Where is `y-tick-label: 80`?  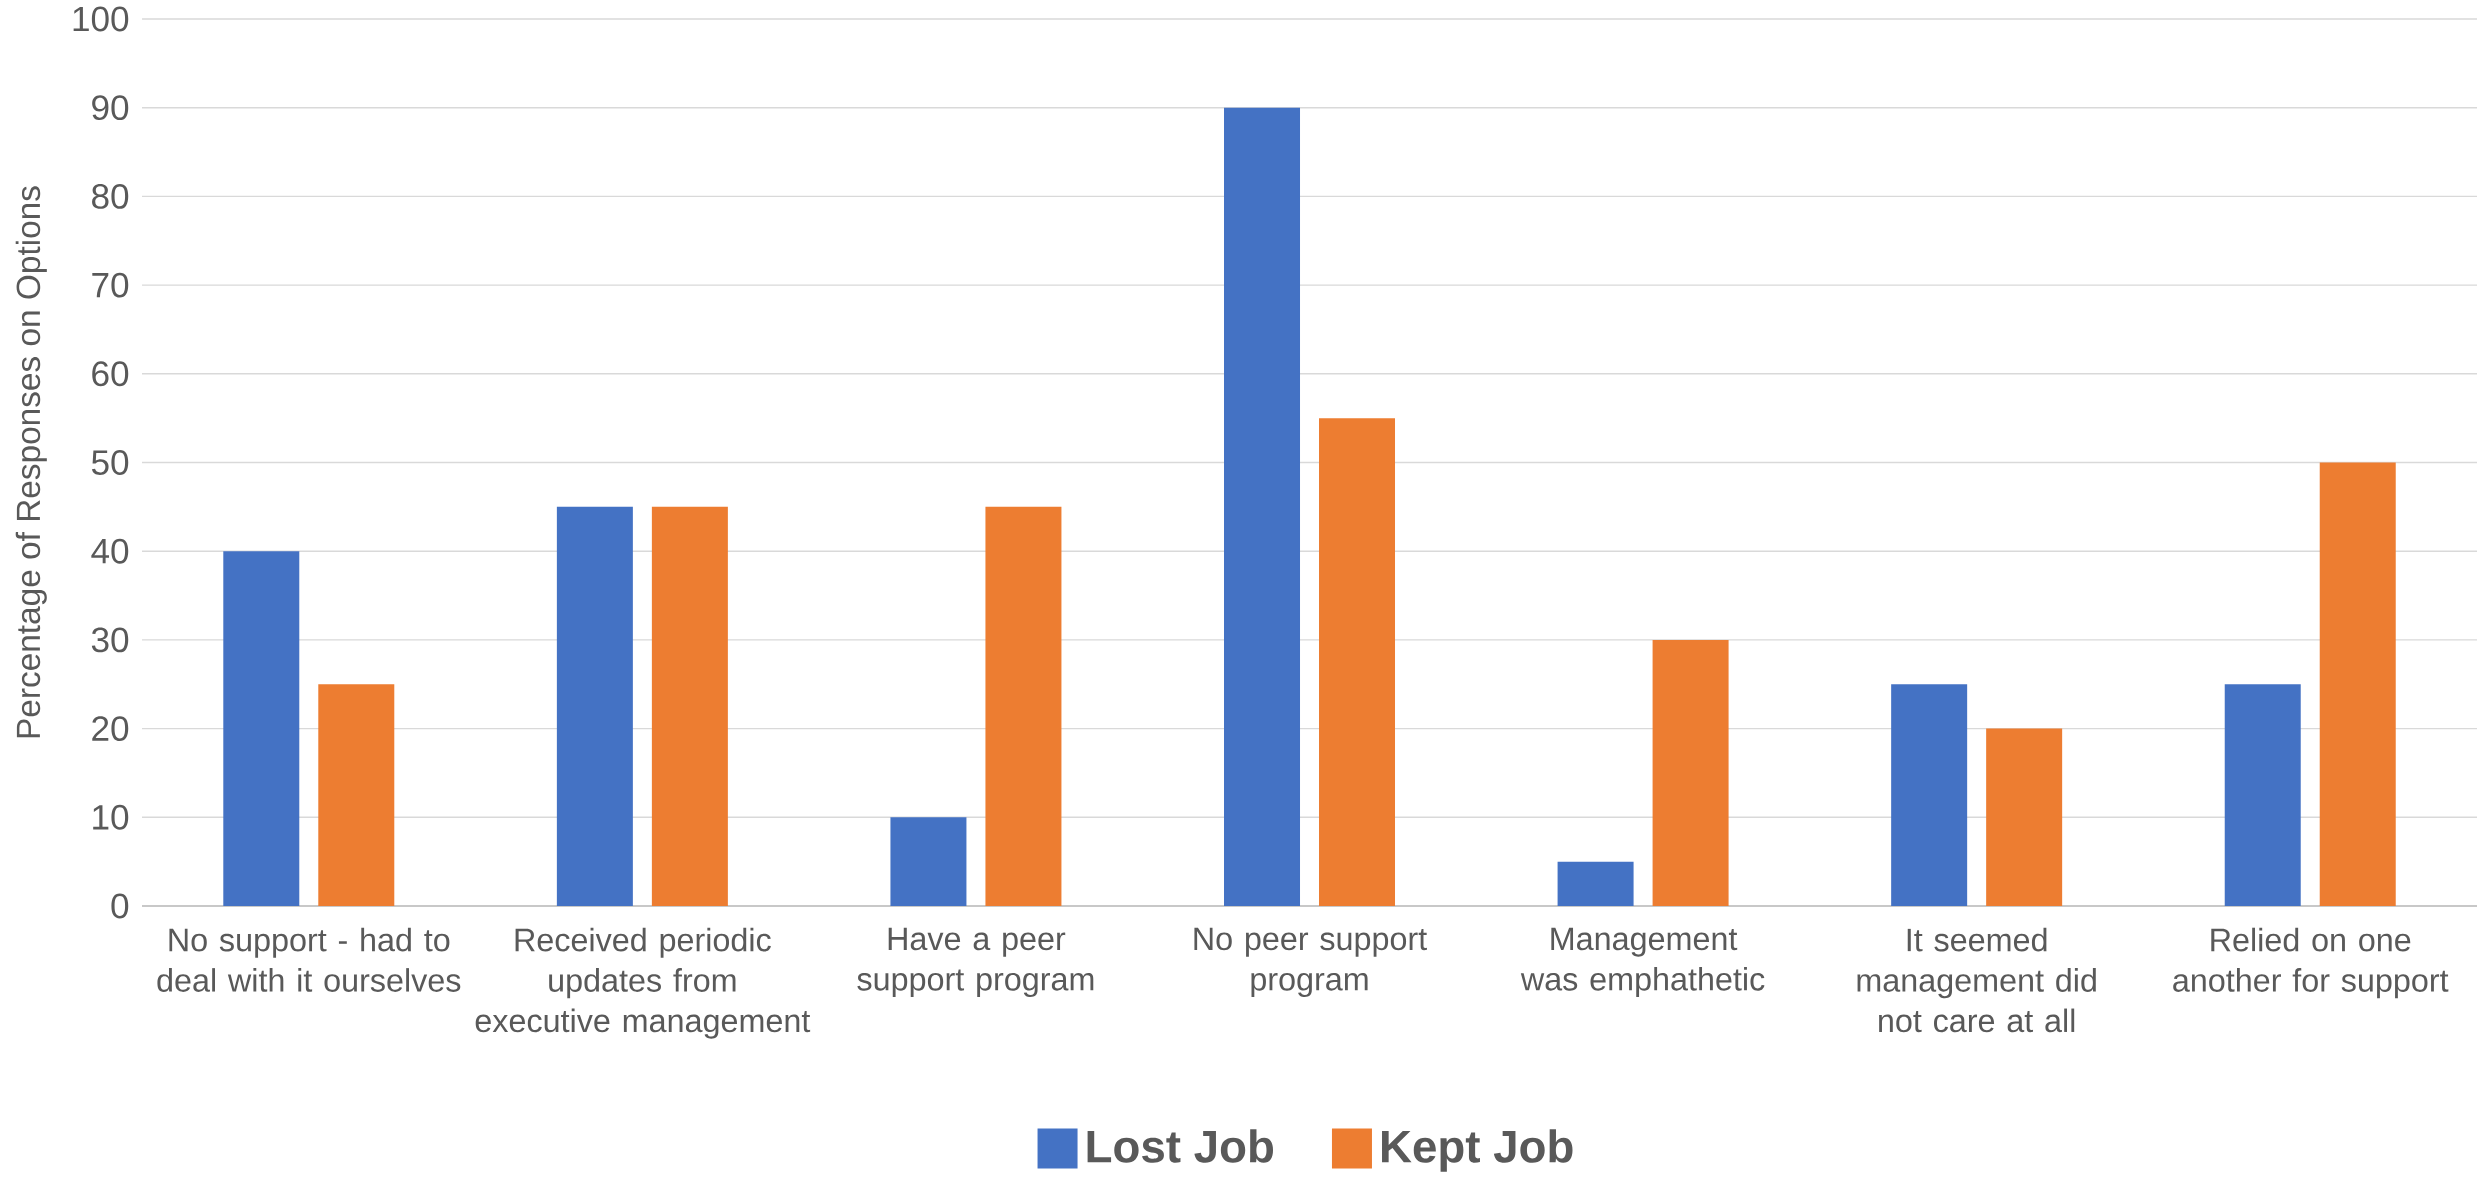 y-tick-label: 80 is located at coordinates (110, 196).